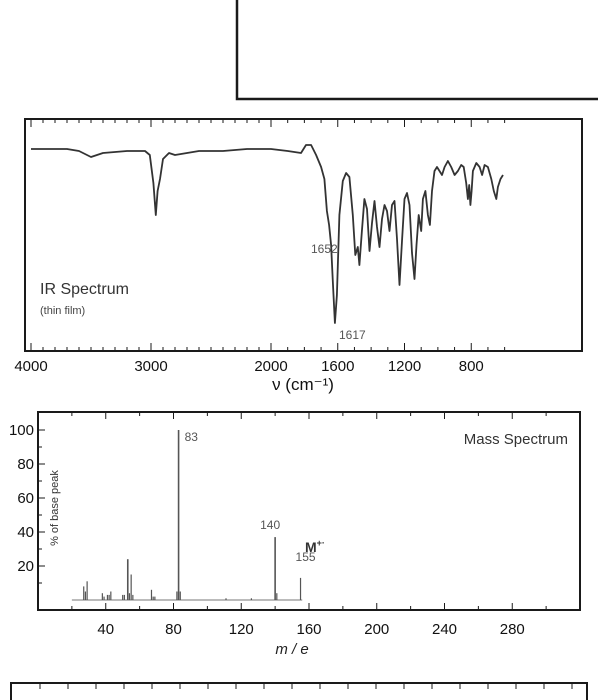  What do you see at coordinates (62, 311) in the screenshot?
I see `ir-subtitle: (thin film)` at bounding box center [62, 311].